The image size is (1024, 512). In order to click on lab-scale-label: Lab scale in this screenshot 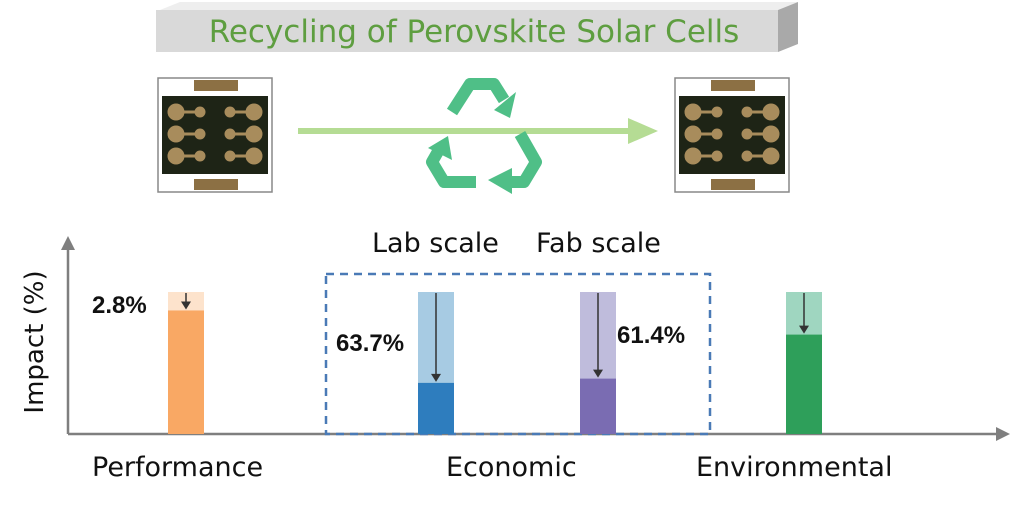, I will do `click(435, 243)`.